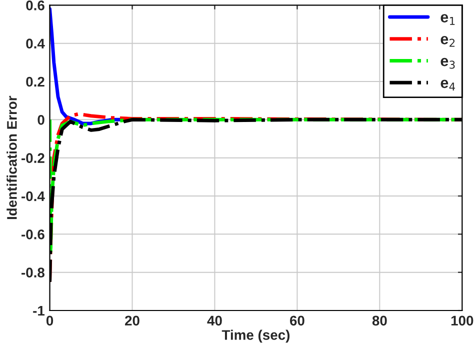 Image resolution: width=474 pixels, height=345 pixels. I want to click on legend-label: e$_{2}$, so click(447, 41).